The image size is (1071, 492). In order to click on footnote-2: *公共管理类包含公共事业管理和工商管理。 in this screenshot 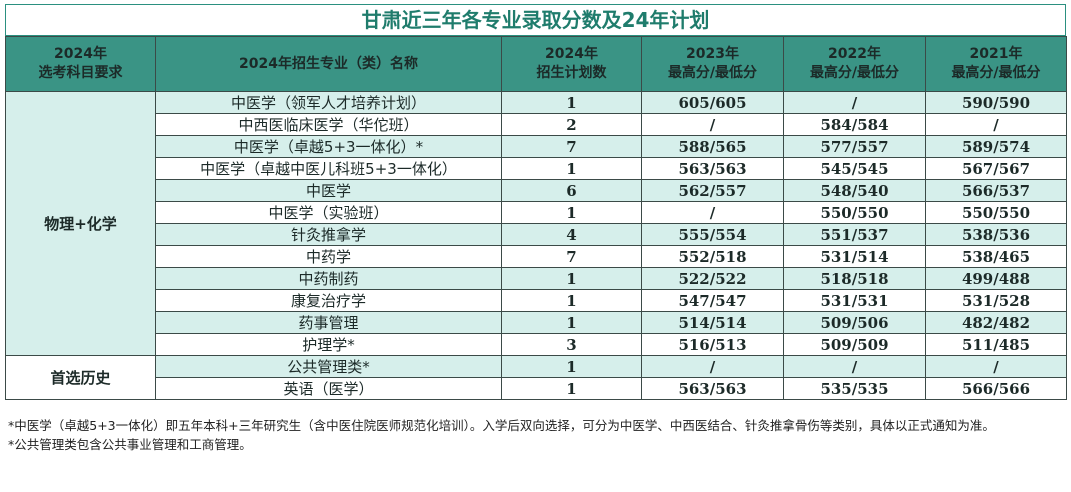, I will do `click(130, 444)`.